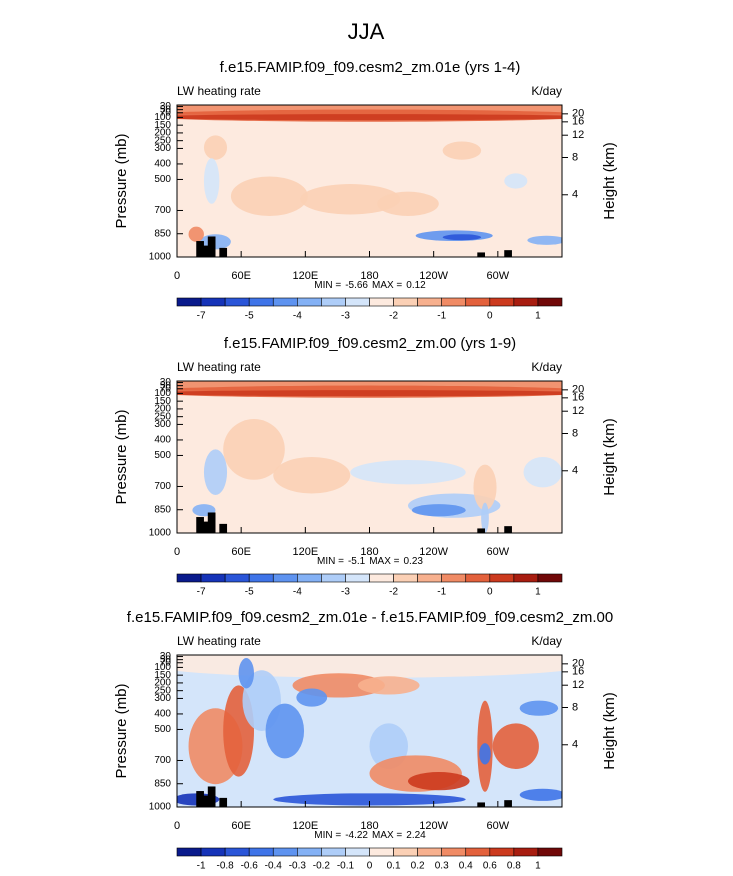 This screenshot has height=876, width=733. What do you see at coordinates (166, 382) in the screenshot?
I see `y-tick-label: 30` at bounding box center [166, 382].